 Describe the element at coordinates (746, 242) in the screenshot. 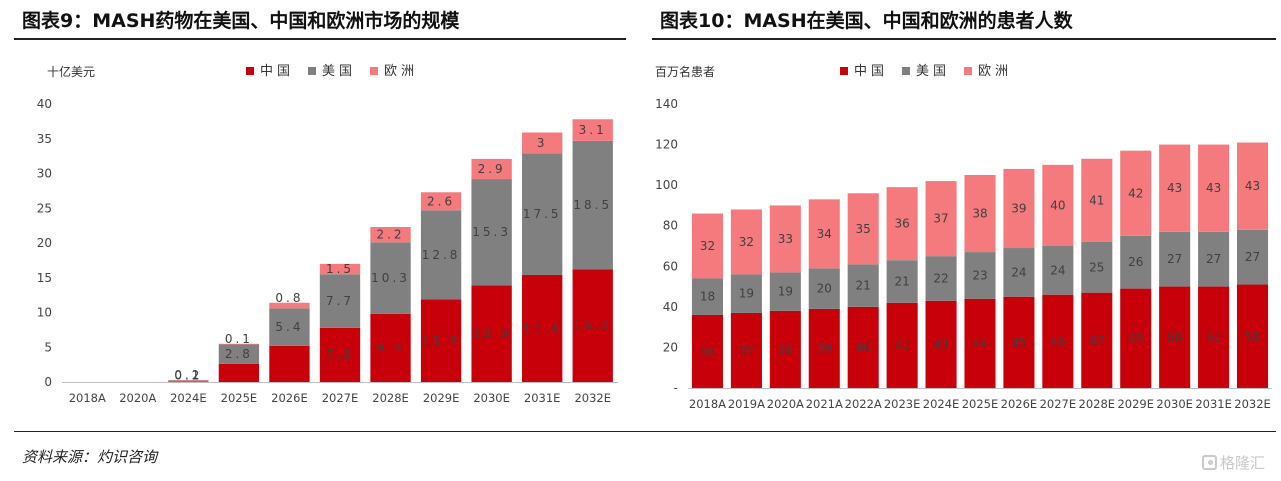

I see `data-label-eu: 32` at that location.